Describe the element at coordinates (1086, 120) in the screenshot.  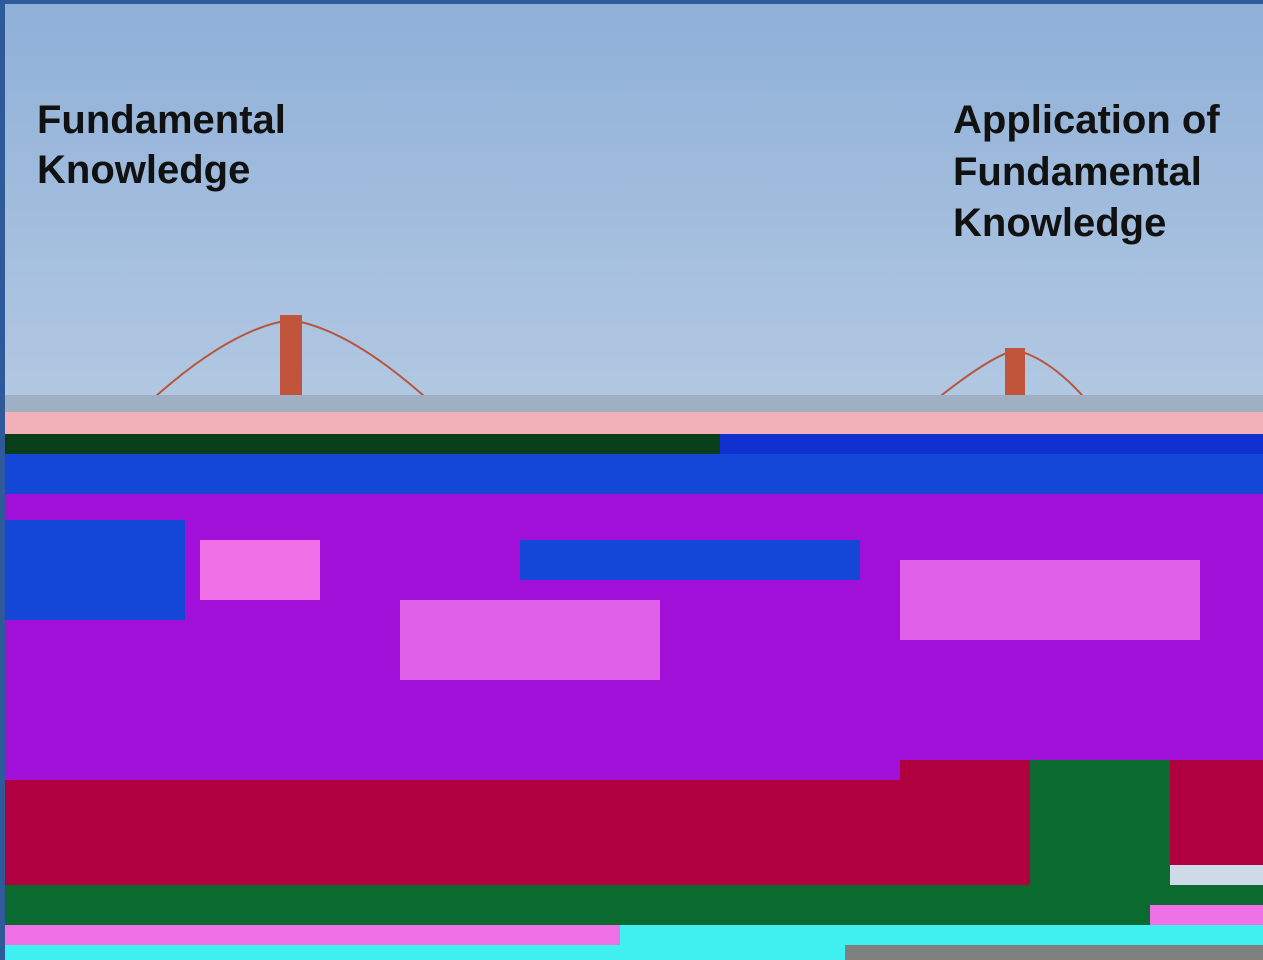
I see `right-label-line: Application of` at that location.